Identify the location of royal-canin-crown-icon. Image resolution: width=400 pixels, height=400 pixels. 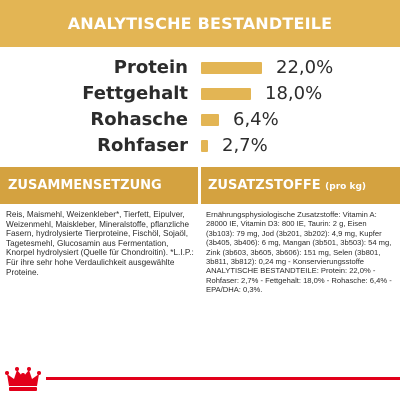
(23, 379).